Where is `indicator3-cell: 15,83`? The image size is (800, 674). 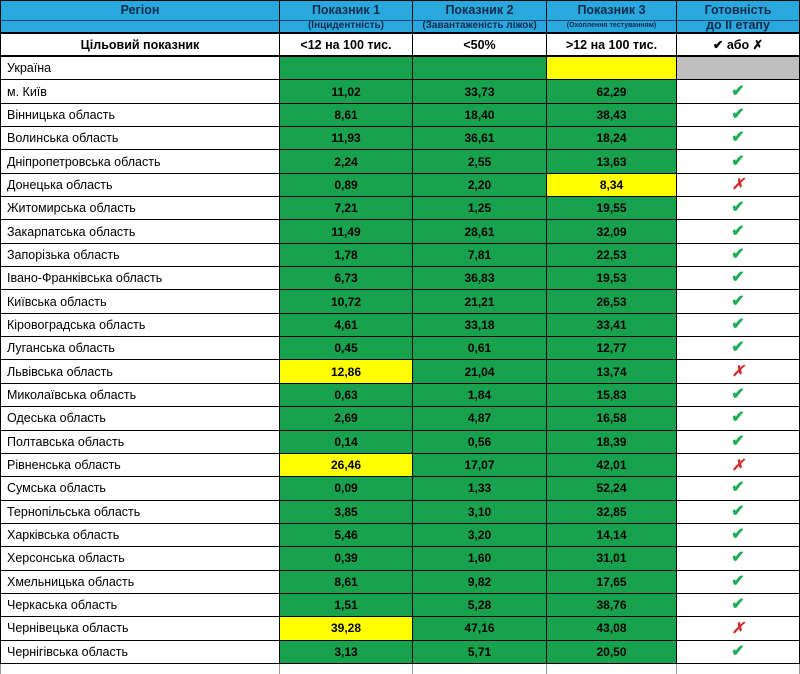
indicator3-cell: 15,83 is located at coordinates (612, 395).